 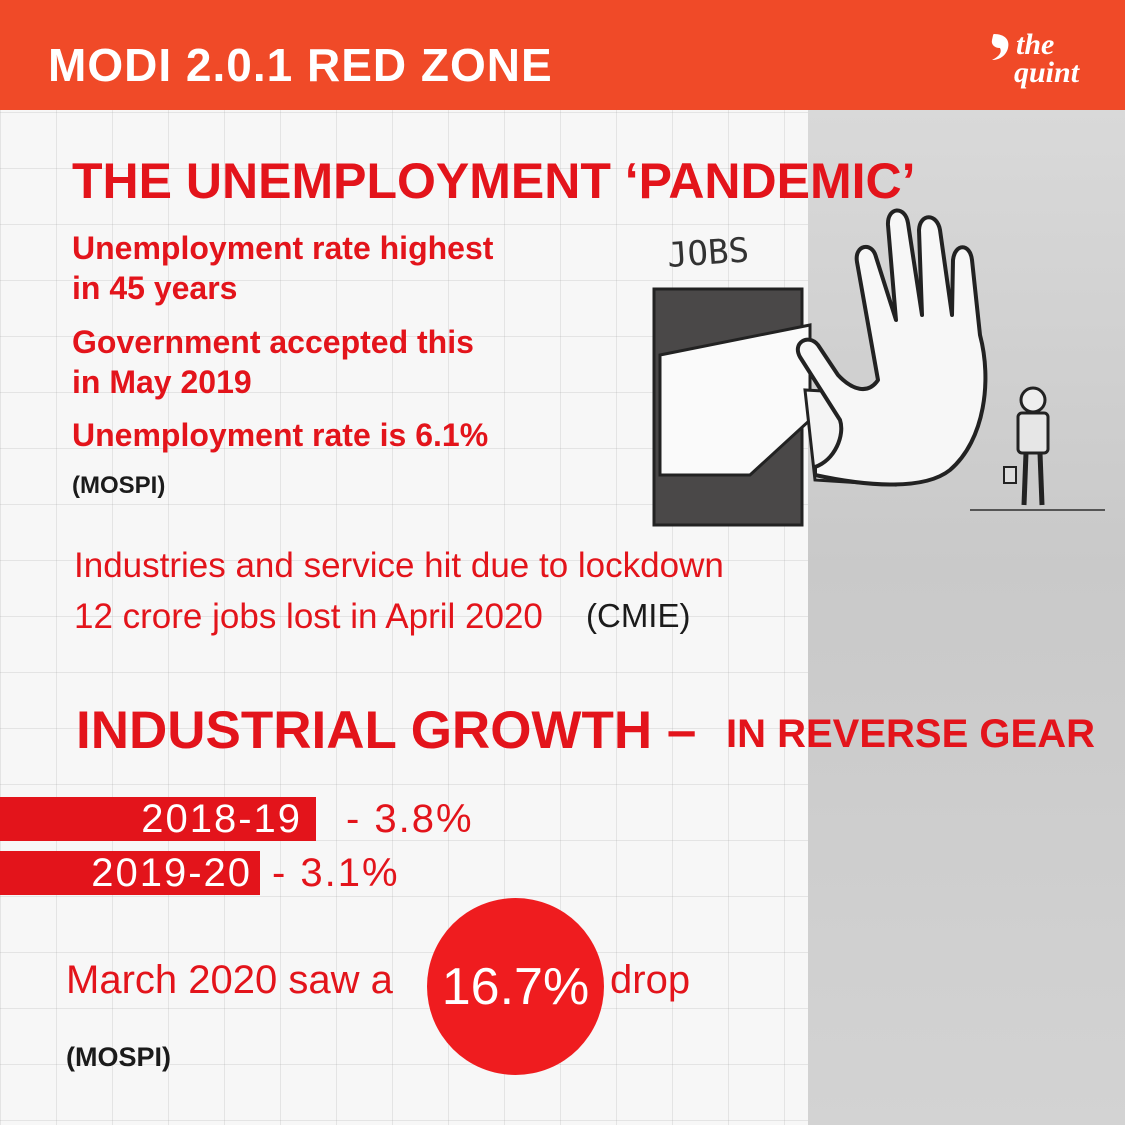 What do you see at coordinates (1033, 400) in the screenshot?
I see `person-head` at bounding box center [1033, 400].